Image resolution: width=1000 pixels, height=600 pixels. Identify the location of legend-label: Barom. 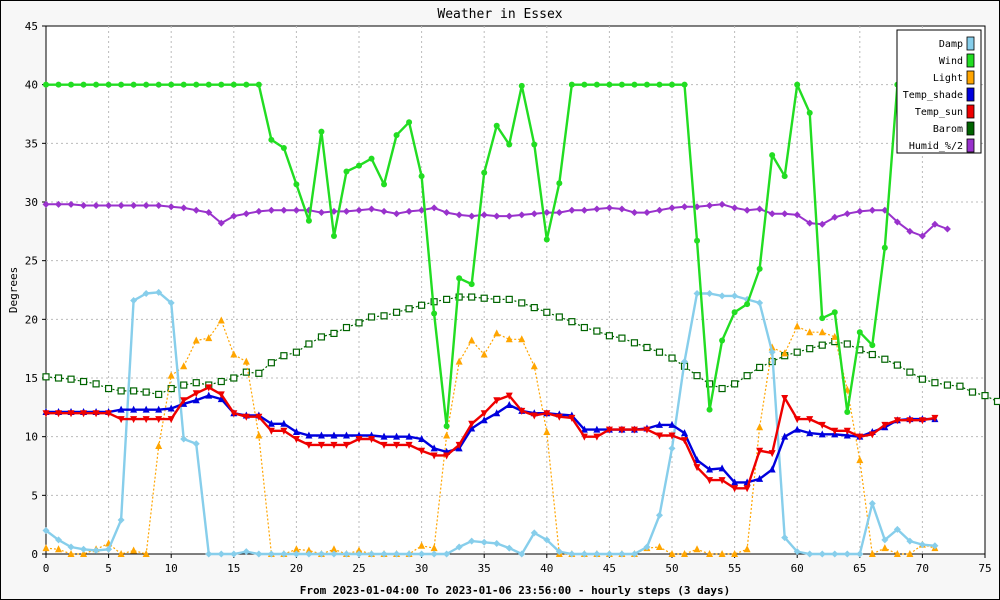
(948, 129).